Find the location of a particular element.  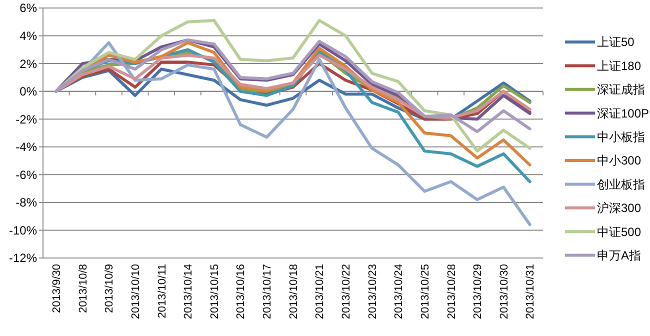

legend-label: 上证50 is located at coordinates (616, 42).